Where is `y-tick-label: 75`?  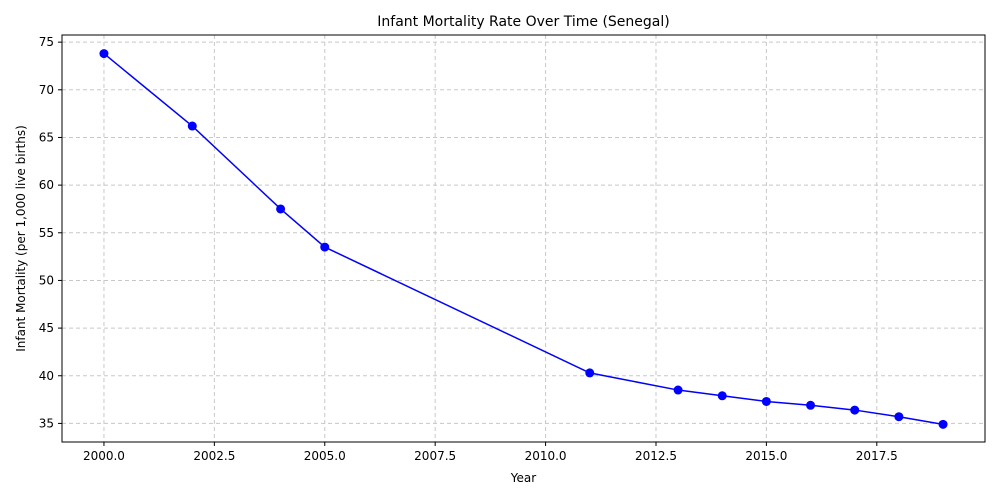
y-tick-label: 75 is located at coordinates (46, 42).